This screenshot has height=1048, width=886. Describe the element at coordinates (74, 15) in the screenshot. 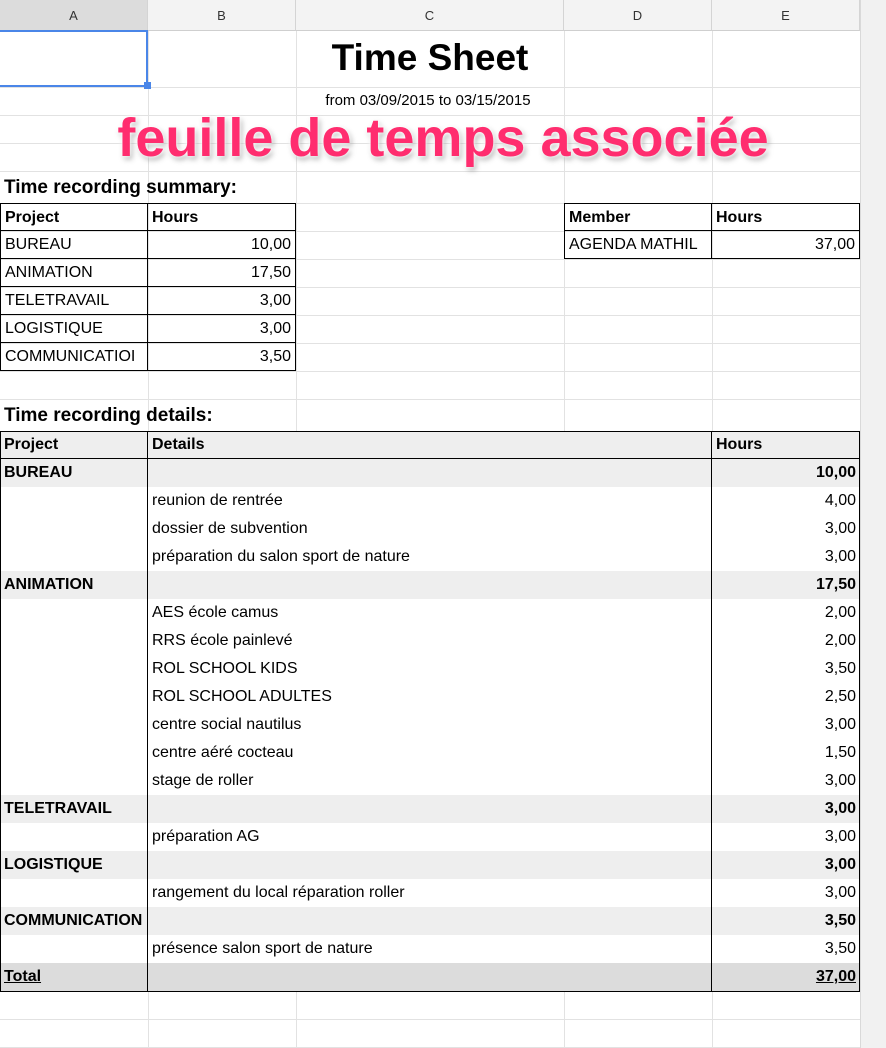

I see `column-header-a: A` at that location.